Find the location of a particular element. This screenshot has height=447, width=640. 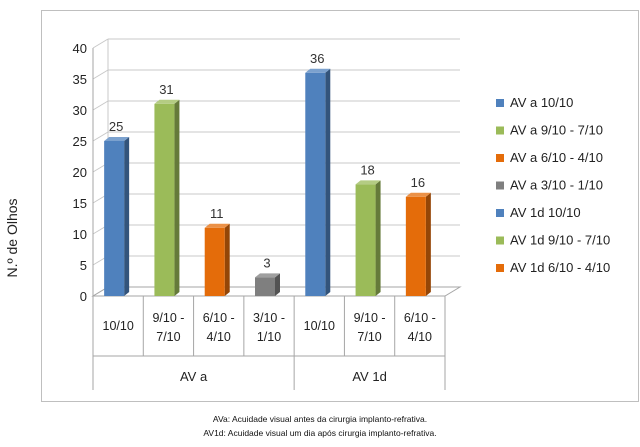

legend-item: AV 1d 9/10 - 7/10 is located at coordinates (553, 240).